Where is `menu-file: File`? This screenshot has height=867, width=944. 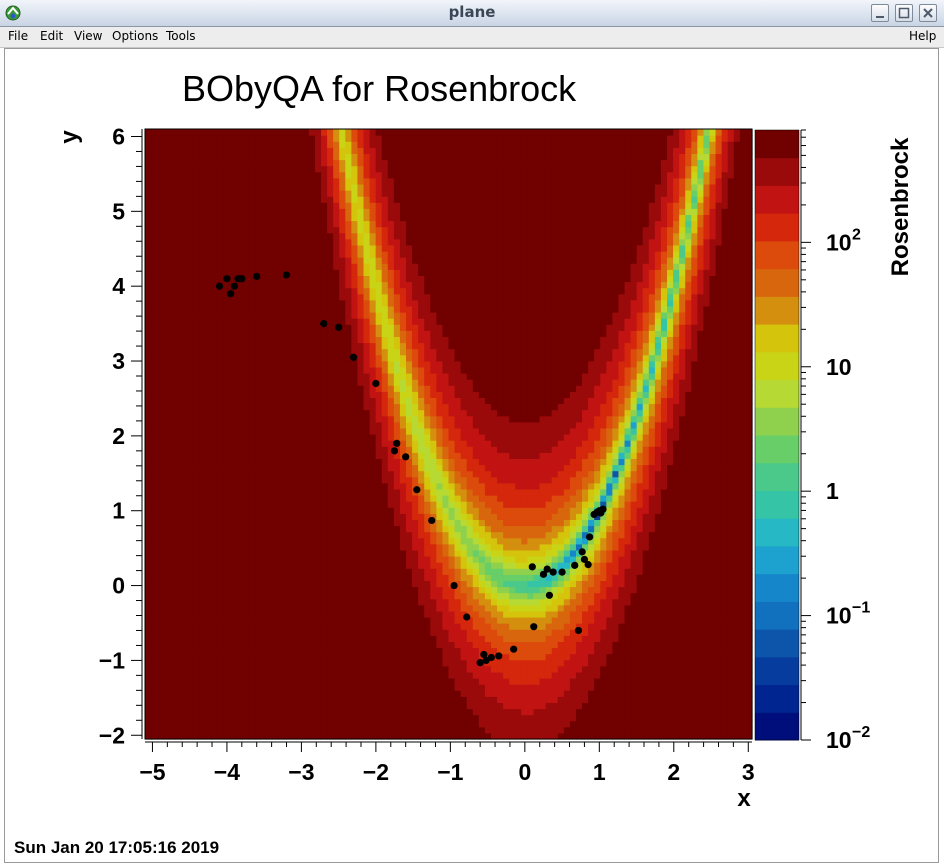
menu-file: File is located at coordinates (18, 36).